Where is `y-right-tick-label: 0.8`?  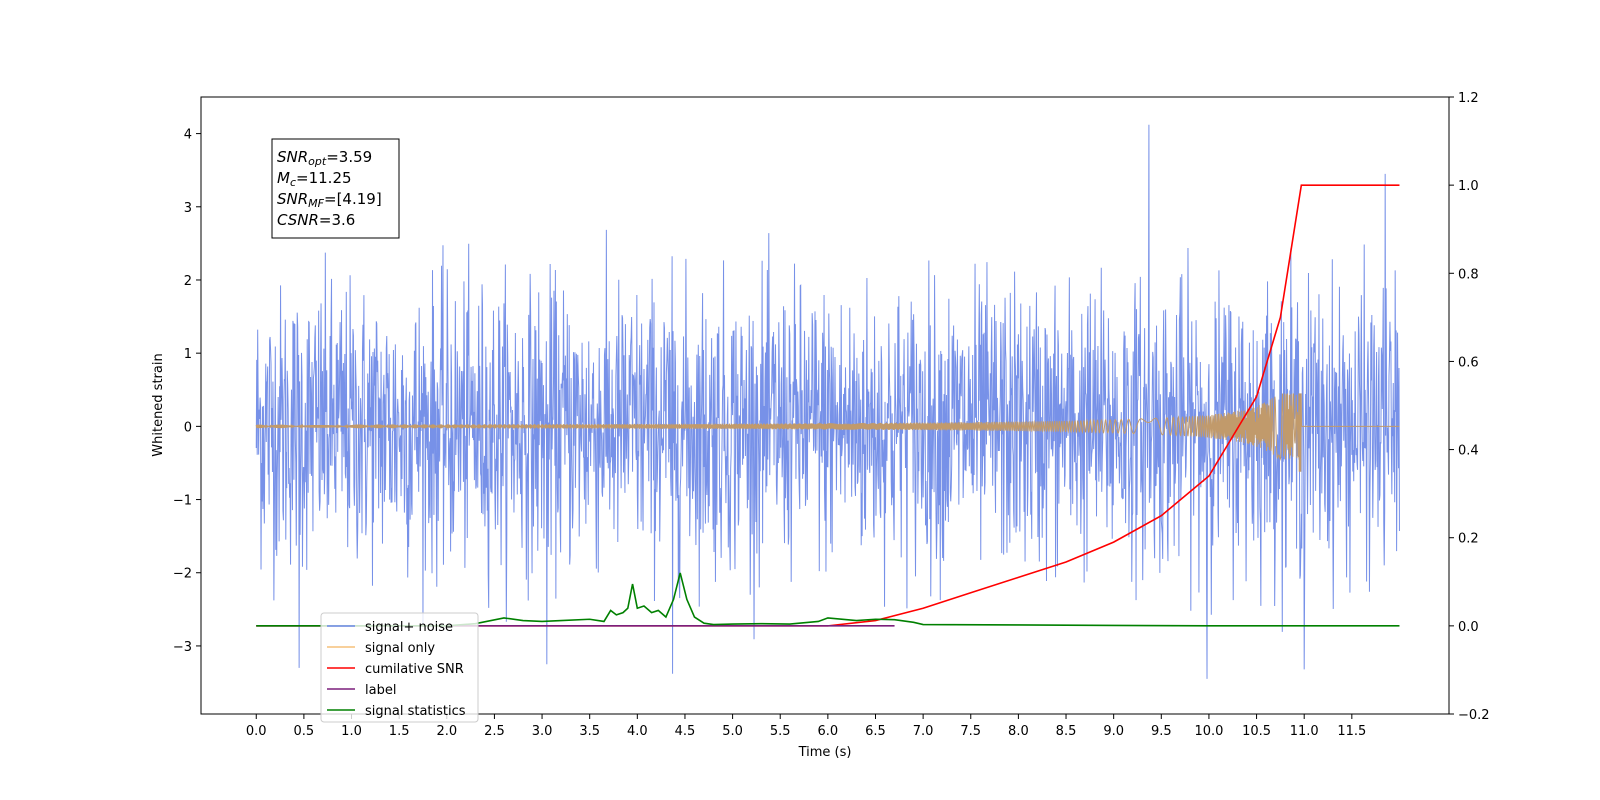
y-right-tick-label: 0.8 is located at coordinates (1468, 274).